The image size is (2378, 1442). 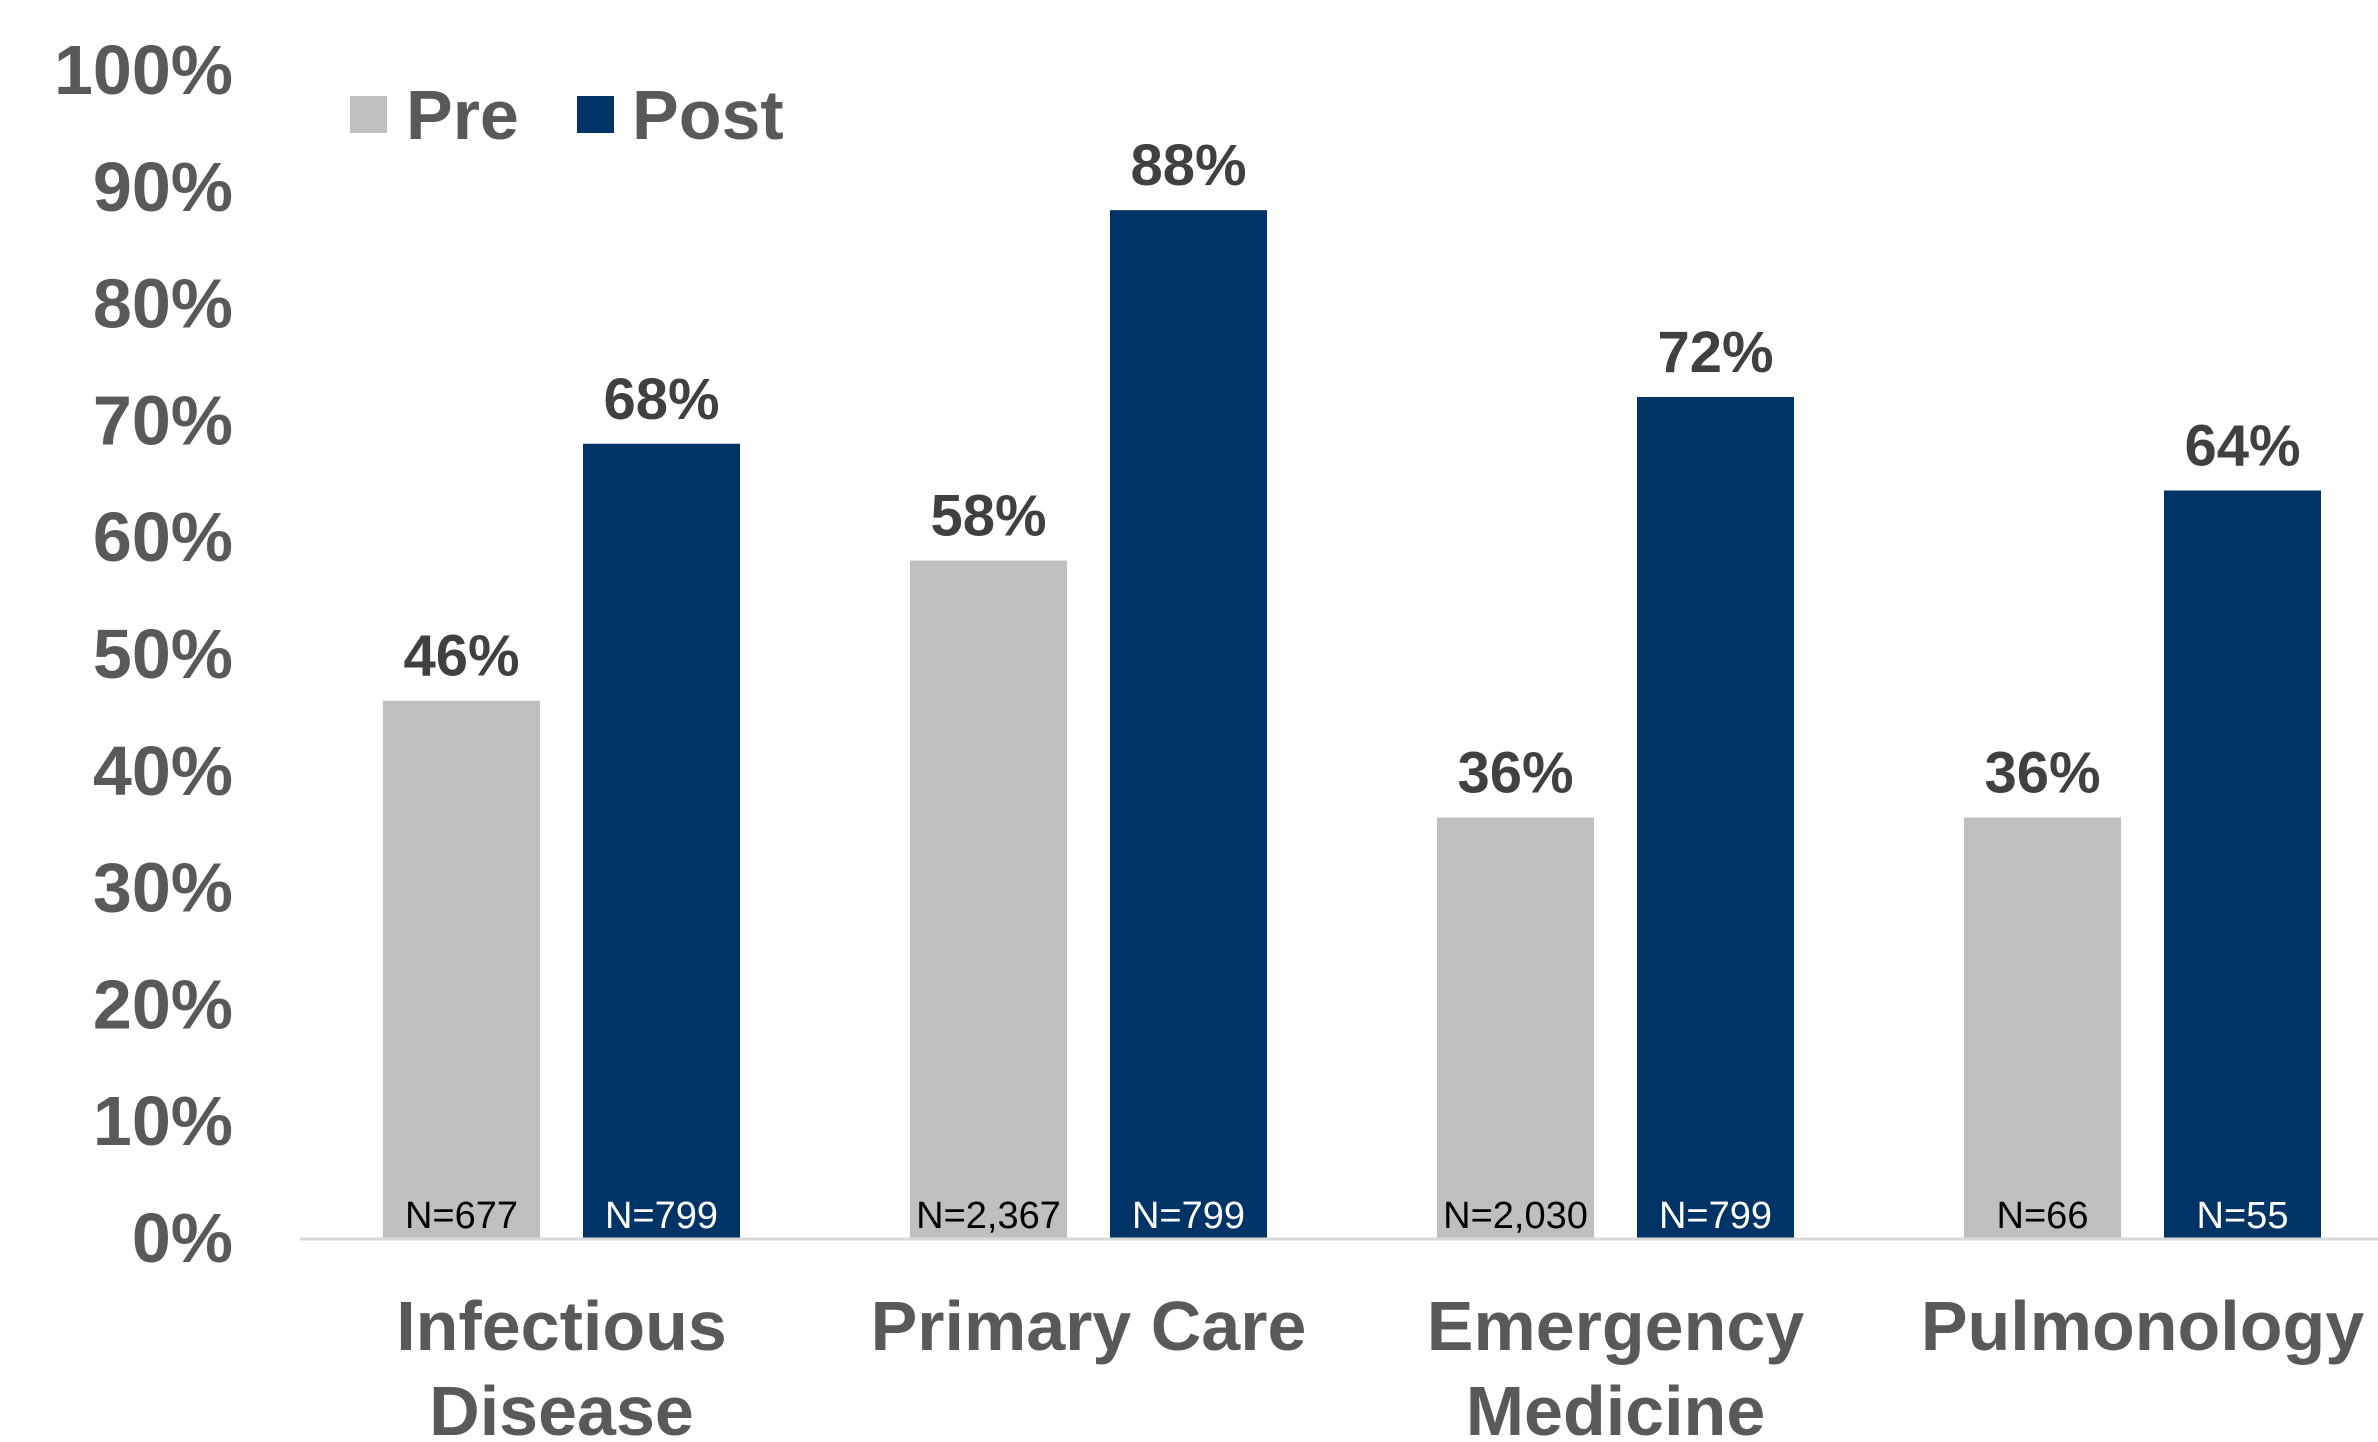 What do you see at coordinates (2043, 1216) in the screenshot?
I see `bar-n-label: N=66` at bounding box center [2043, 1216].